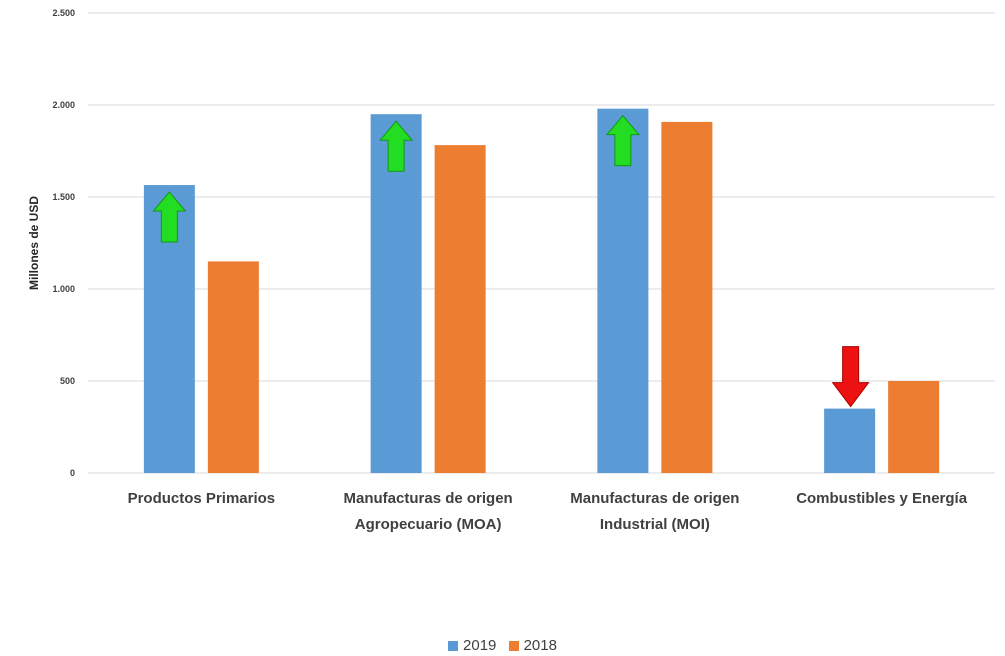  Describe the element at coordinates (513, 645) in the screenshot. I see `legend-swatch-2018` at that location.